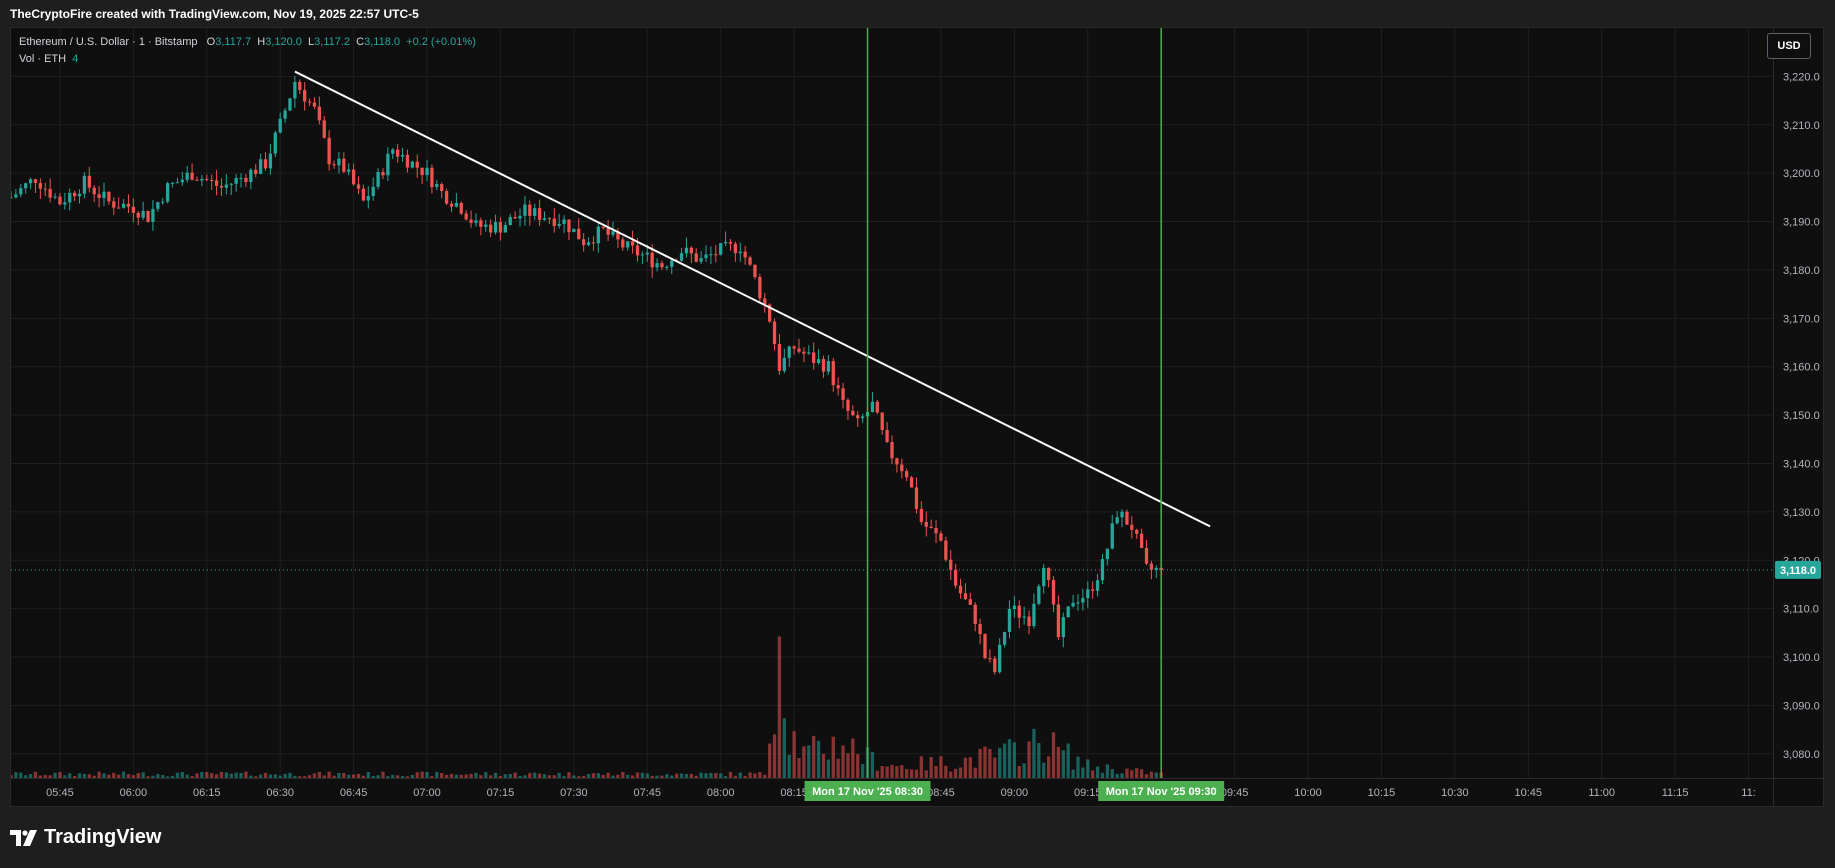 This screenshot has height=868, width=1835. I want to click on currency-button: USD, so click(1789, 46).